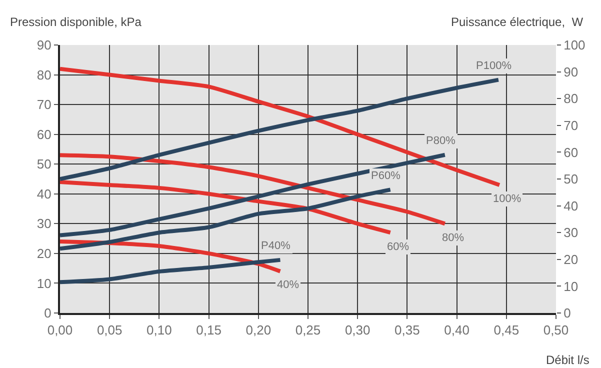  I want to click on series-label: P80%, so click(441, 141).